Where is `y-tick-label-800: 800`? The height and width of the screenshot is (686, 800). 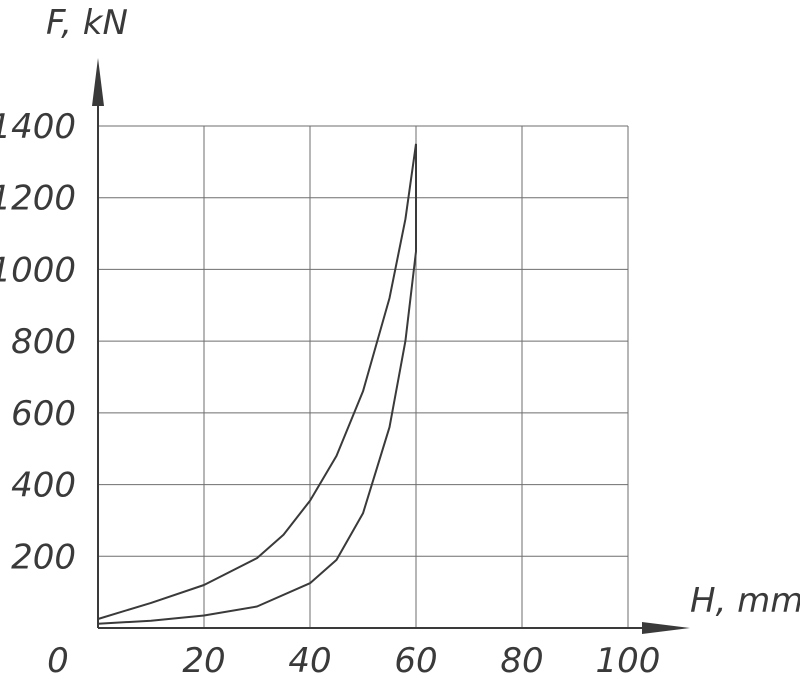 y-tick-label-800: 800 is located at coordinates (43, 342).